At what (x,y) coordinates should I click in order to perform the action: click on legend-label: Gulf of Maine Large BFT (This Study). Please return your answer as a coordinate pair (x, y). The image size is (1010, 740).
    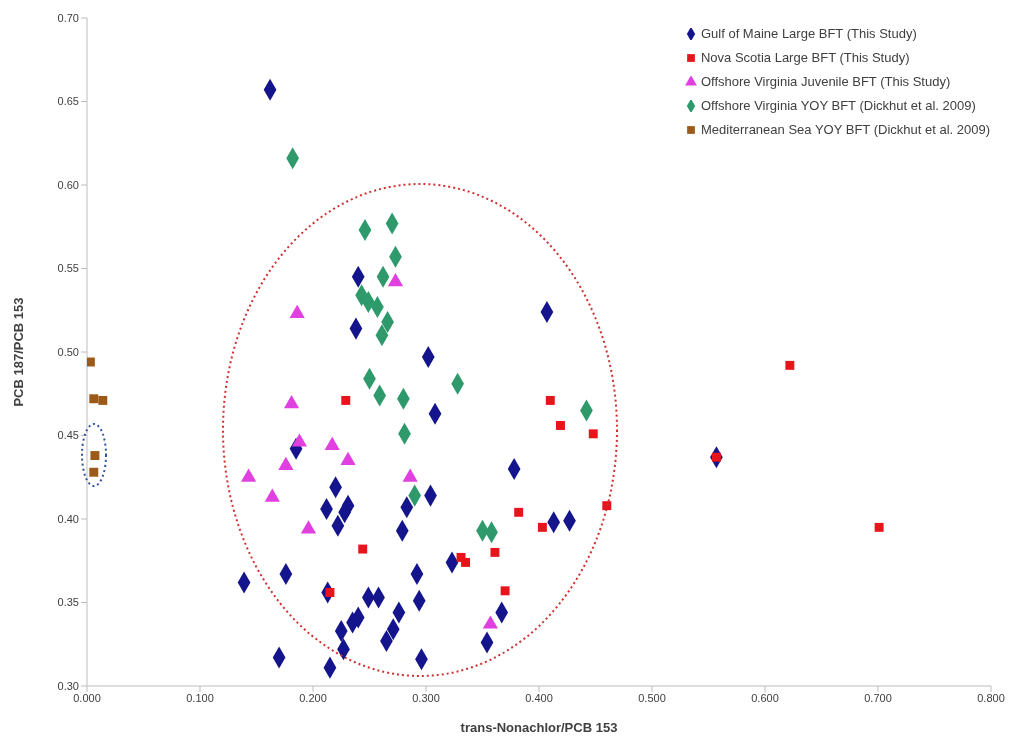
    Looking at the image, I should click on (808, 34).